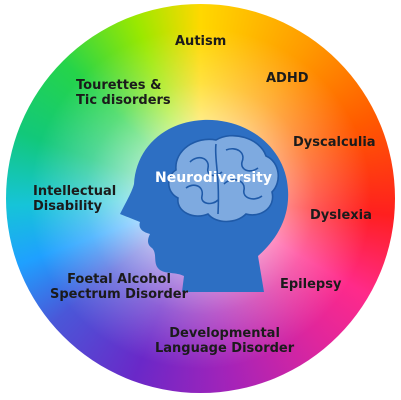 This screenshot has width=401, height=400. I want to click on condition-label-dyslexia: Dyslexia, so click(341, 215).